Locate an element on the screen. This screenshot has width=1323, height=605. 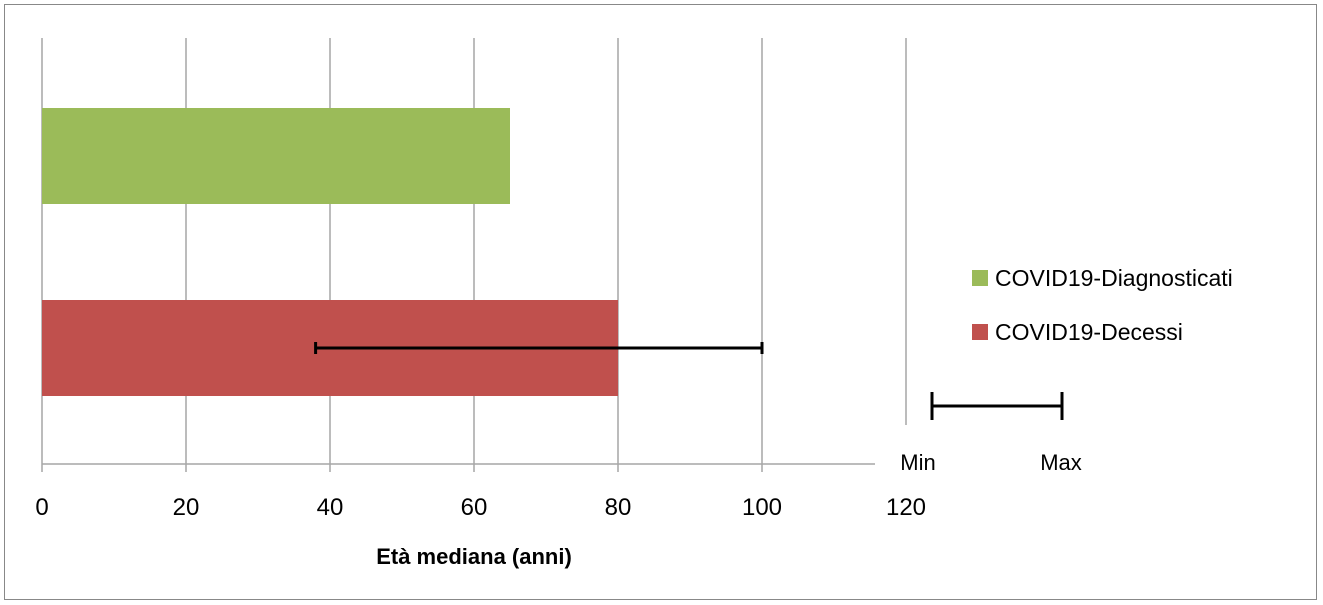
key-min-label: Min is located at coordinates (917, 462).